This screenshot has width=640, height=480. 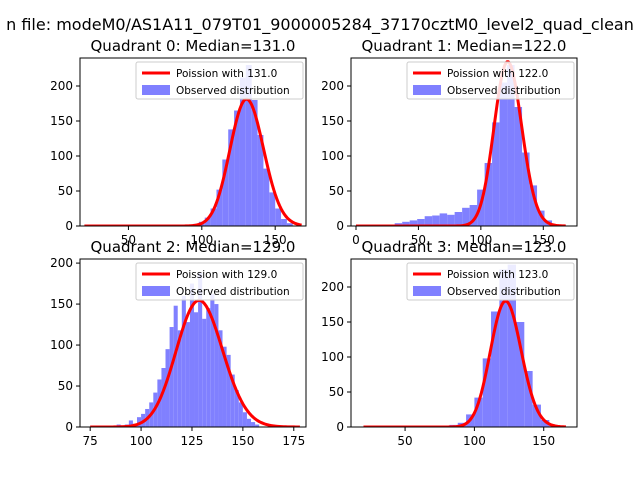 I want to click on panel-title: Quadrant 0: Median=131.0, so click(x=193, y=46).